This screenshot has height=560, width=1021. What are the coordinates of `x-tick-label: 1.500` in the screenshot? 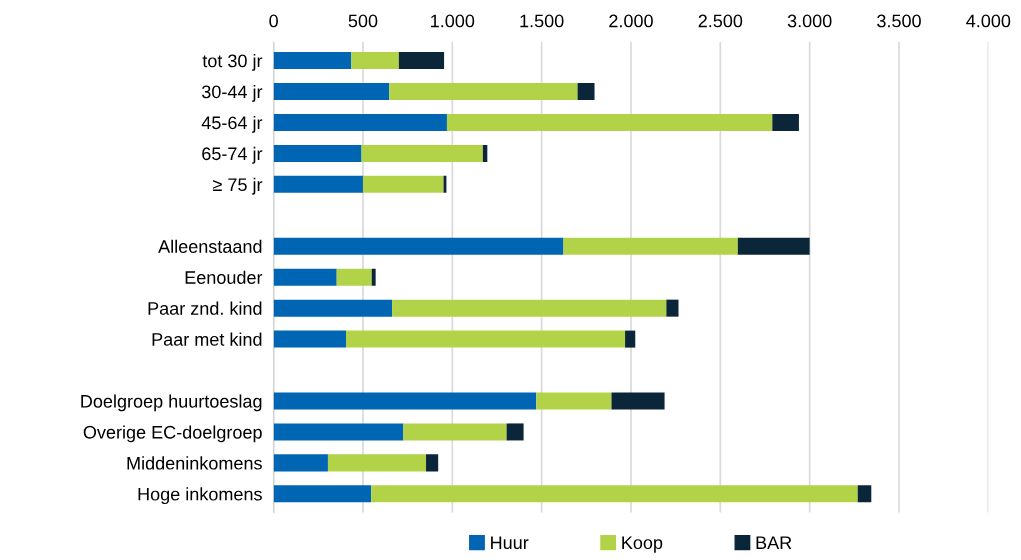 It's located at (542, 21).